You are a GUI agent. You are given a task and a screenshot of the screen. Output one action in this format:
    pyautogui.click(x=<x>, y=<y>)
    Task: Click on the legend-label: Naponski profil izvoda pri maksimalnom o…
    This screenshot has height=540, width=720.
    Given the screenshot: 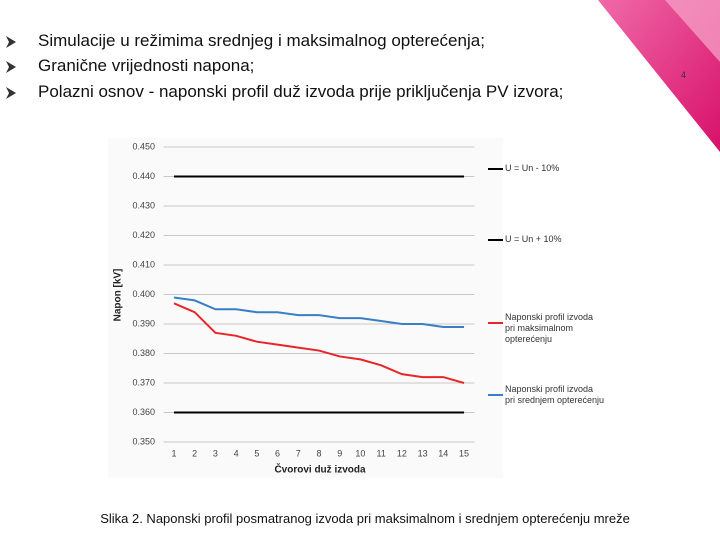 What is the action you would take?
    pyautogui.click(x=549, y=328)
    